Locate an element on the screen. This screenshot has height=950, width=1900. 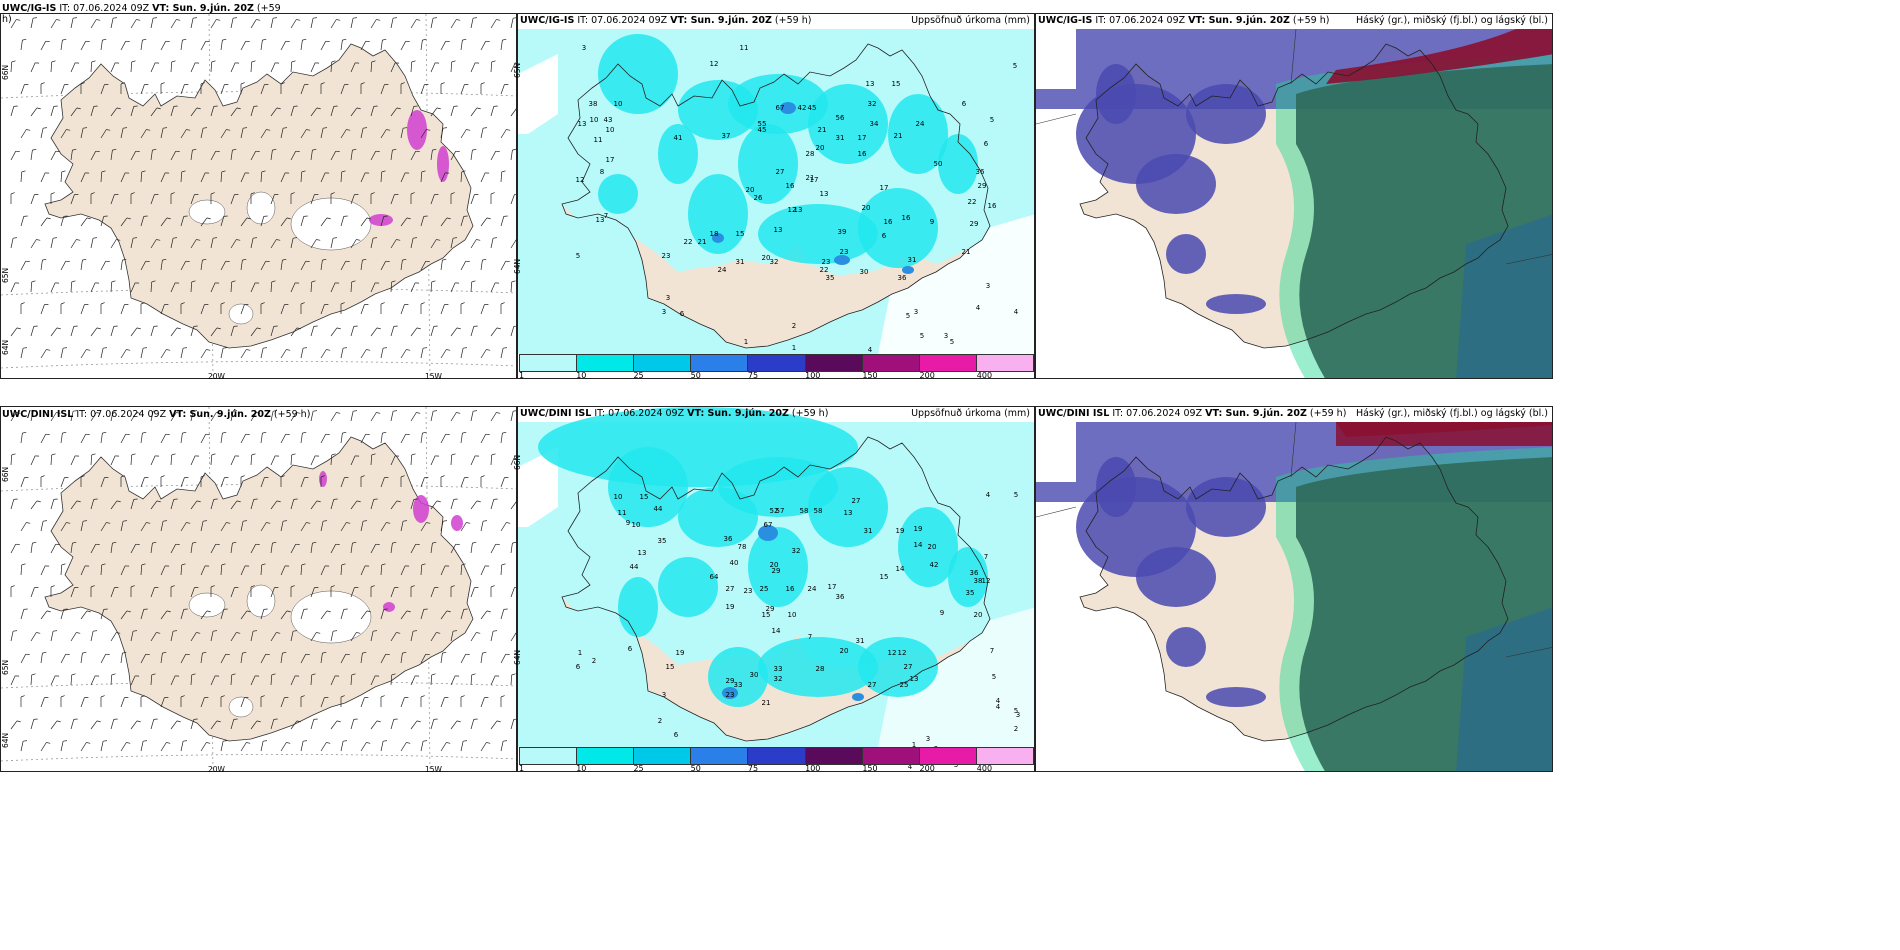
precip-value-label: 35 is located at coordinates (830, 278).